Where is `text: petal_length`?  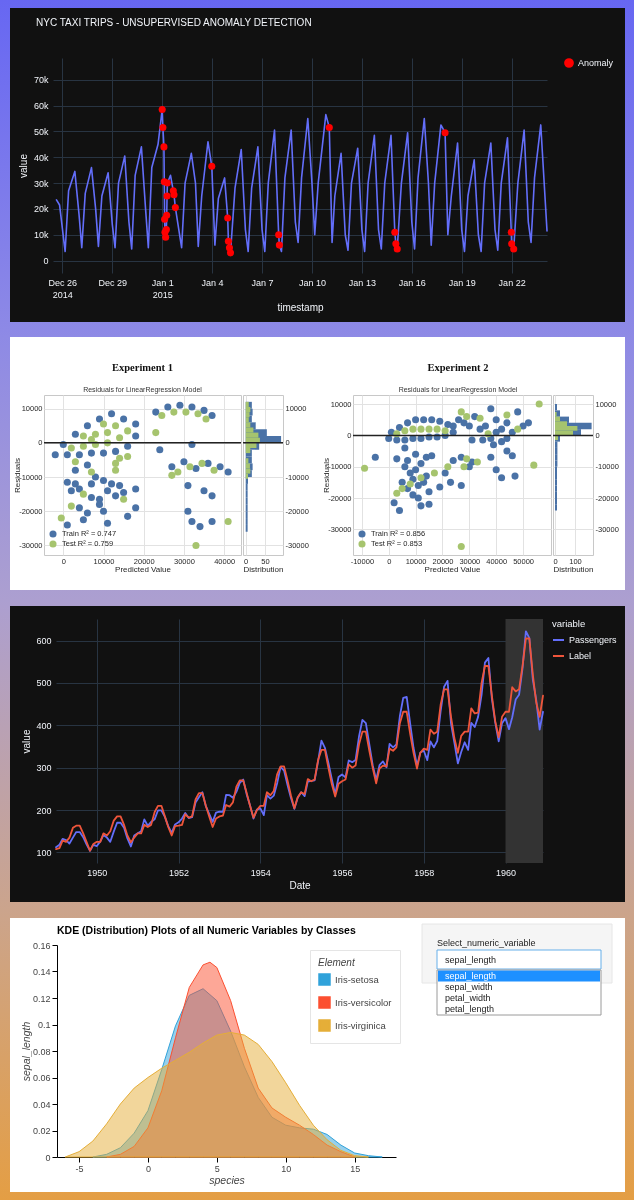 text: petal_length is located at coordinates (470, 1009).